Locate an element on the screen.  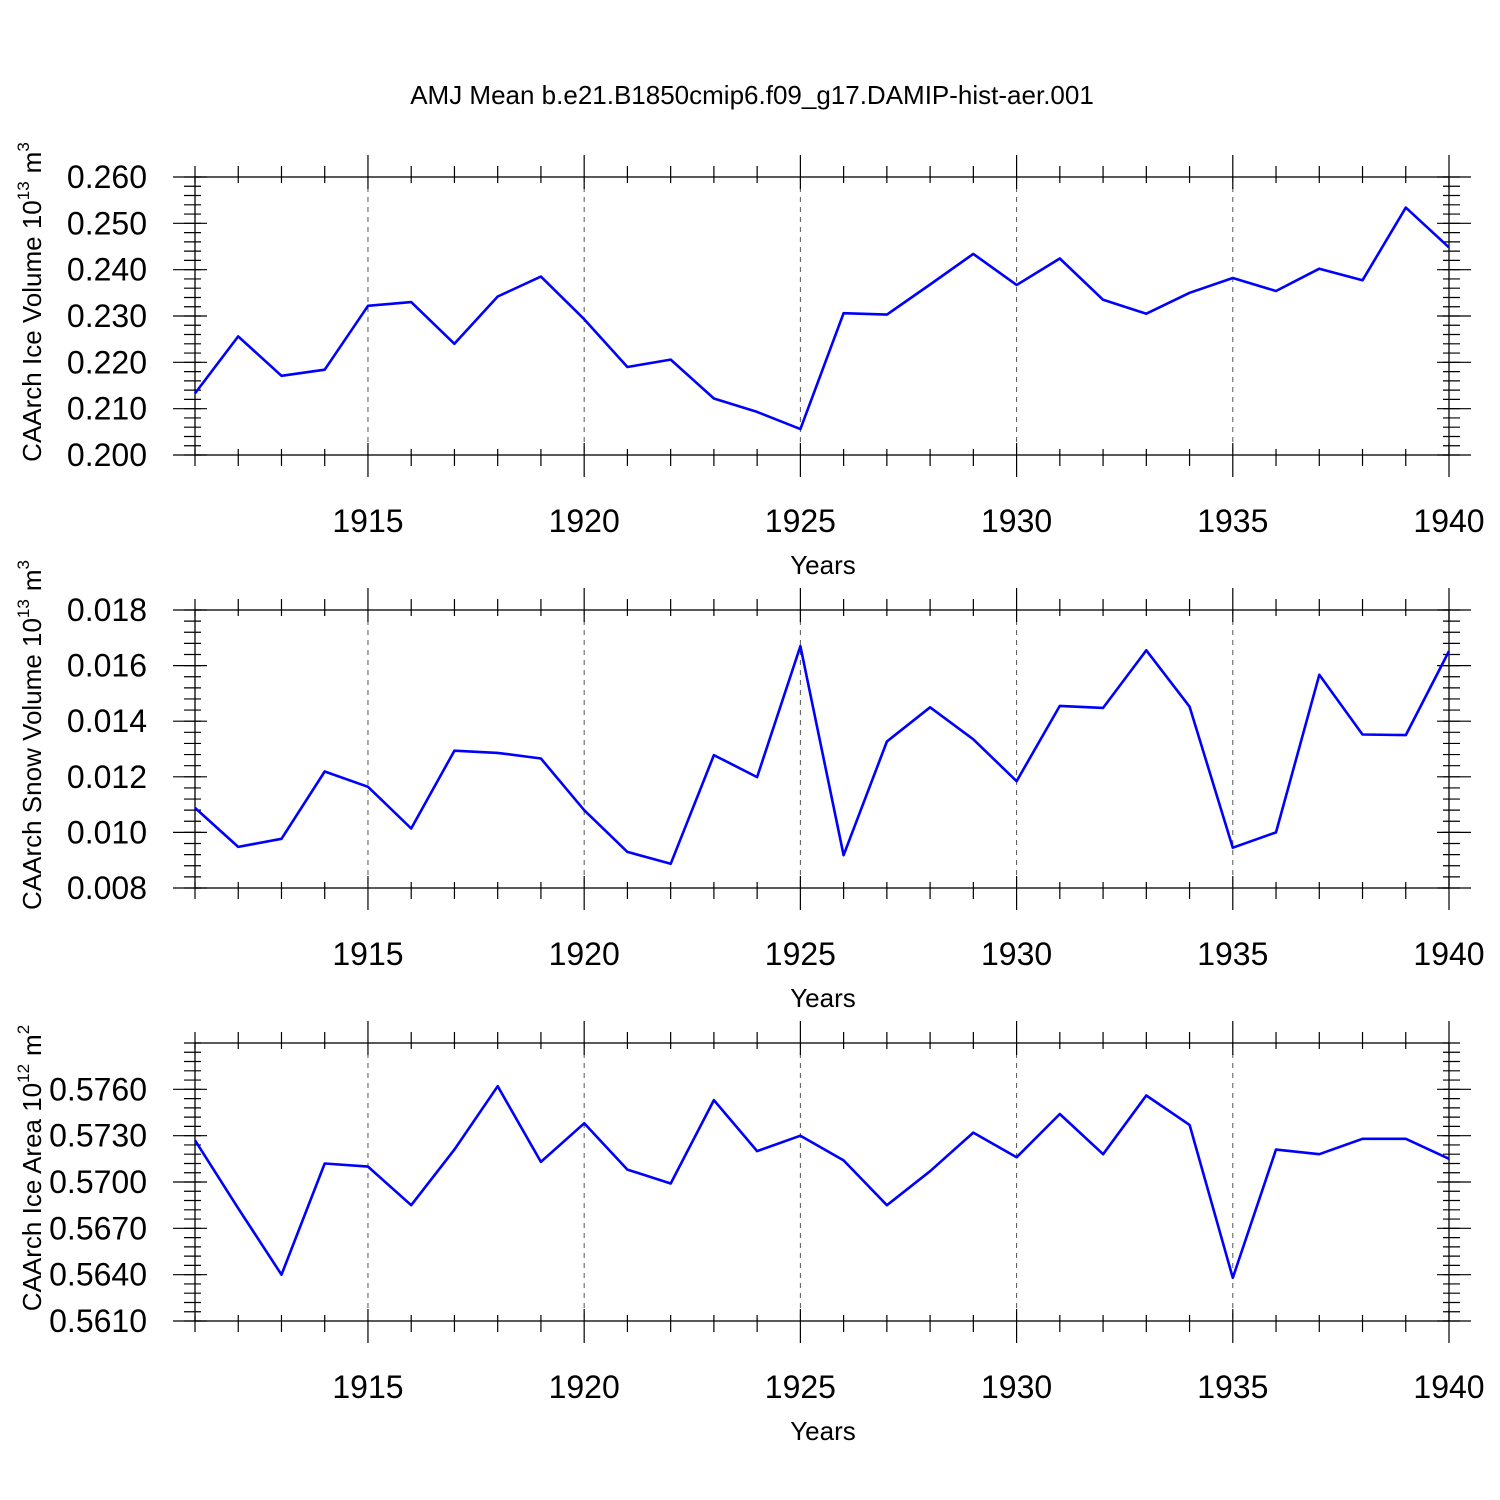
y-tick-label: 0.230 is located at coordinates (107, 316).